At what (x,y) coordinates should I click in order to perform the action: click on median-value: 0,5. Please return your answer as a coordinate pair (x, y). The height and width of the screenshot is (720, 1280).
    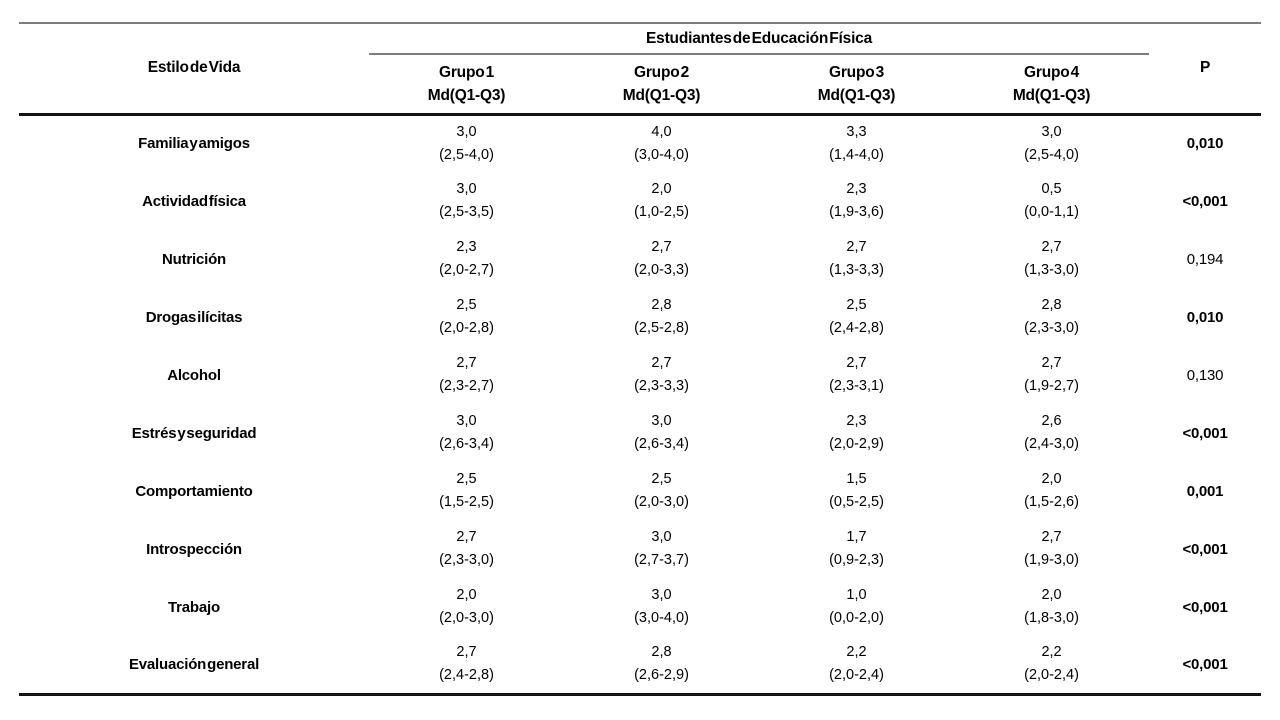
    Looking at the image, I should click on (1051, 189).